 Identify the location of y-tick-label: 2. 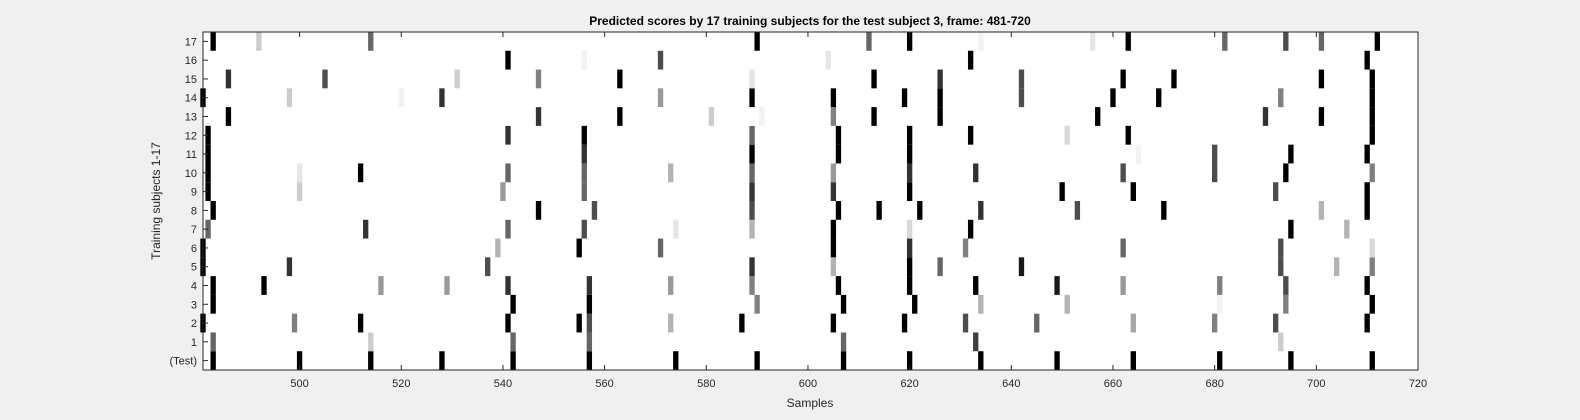
(194, 324).